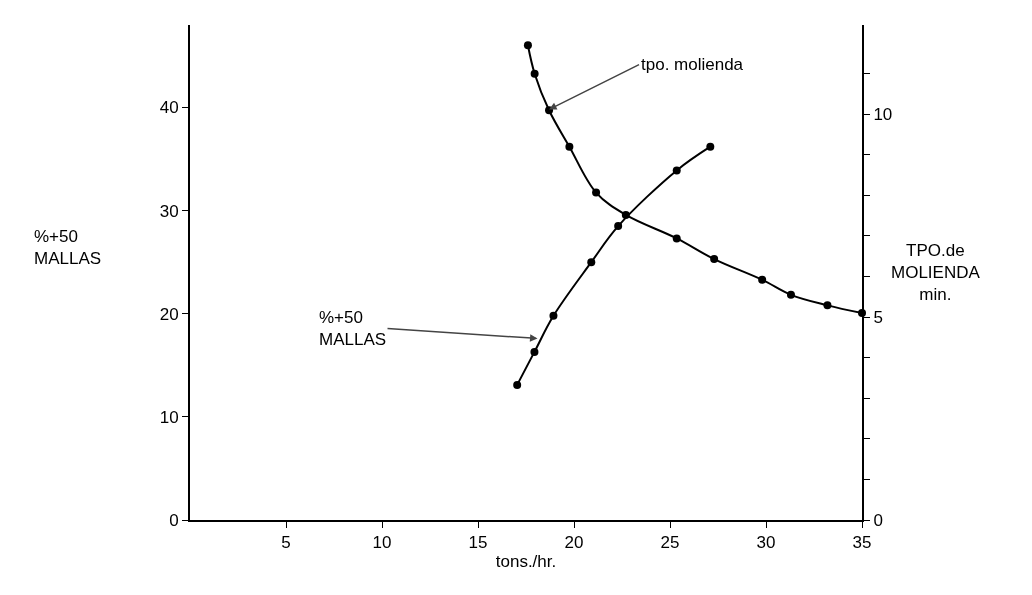 Image resolution: width=1032 pixels, height=595 pixels. Describe the element at coordinates (862, 543) in the screenshot. I see `x-tick-label: 35` at that location.